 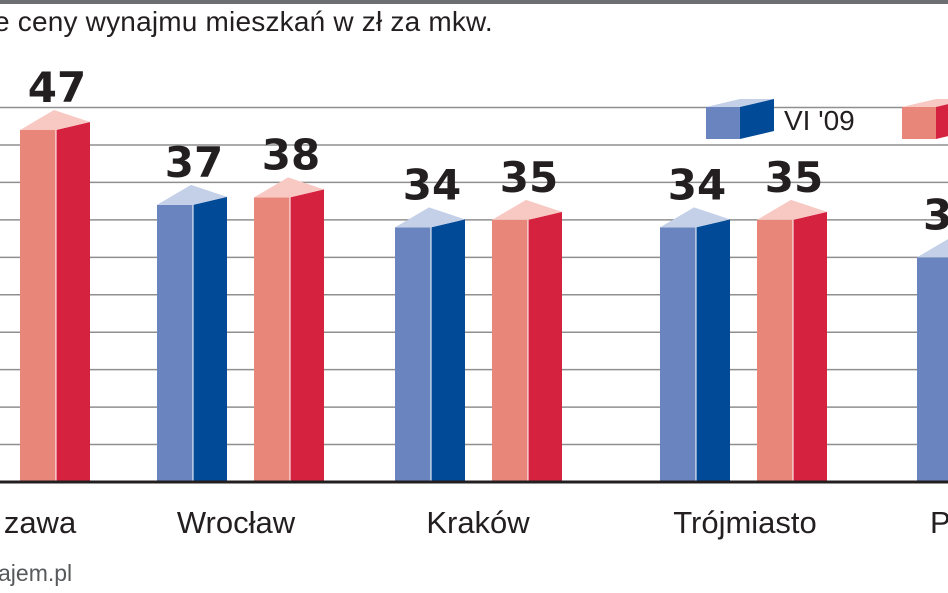 What do you see at coordinates (919, 123) in the screenshot?
I see `legend-swatch-series-2-front` at bounding box center [919, 123].